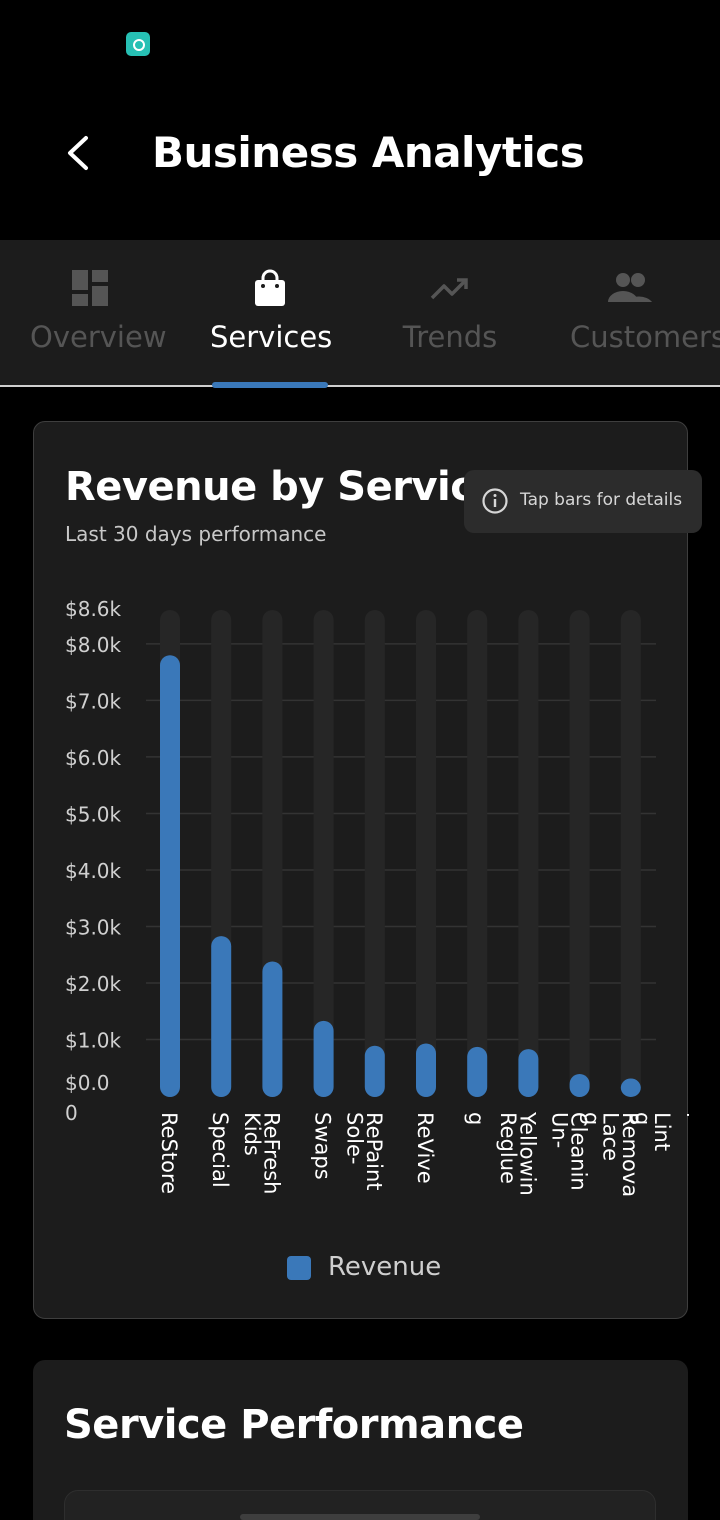 Image resolution: width=720 pixels, height=1520 pixels. What do you see at coordinates (93, 927) in the screenshot?
I see `y-tick-label: $3.0k` at bounding box center [93, 927].